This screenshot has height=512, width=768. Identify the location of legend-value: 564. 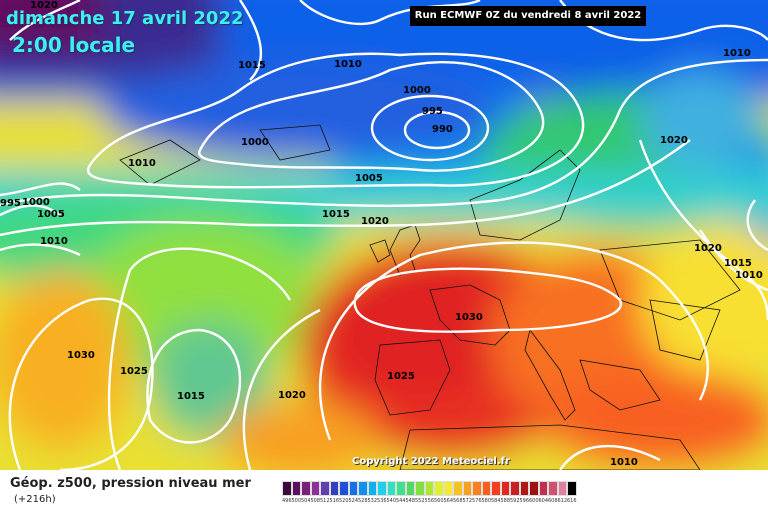
(448, 501).